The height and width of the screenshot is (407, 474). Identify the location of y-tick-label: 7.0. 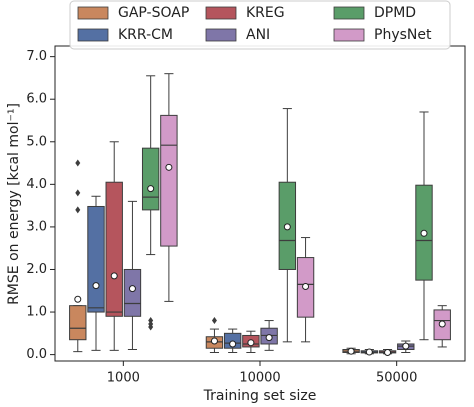
(36, 56).